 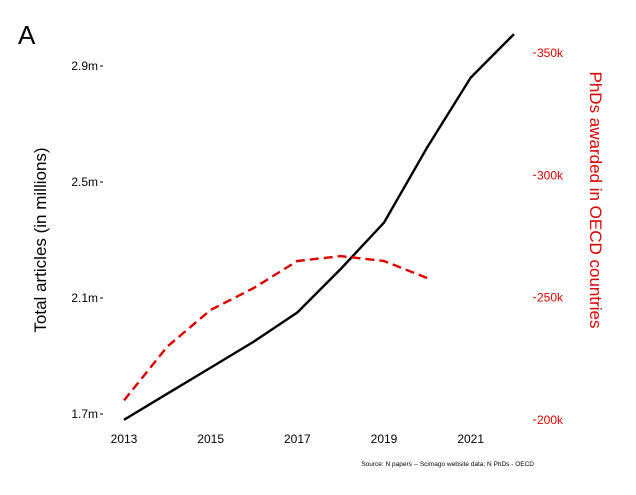 I want to click on x-tick-label: 2021, so click(x=470, y=439).